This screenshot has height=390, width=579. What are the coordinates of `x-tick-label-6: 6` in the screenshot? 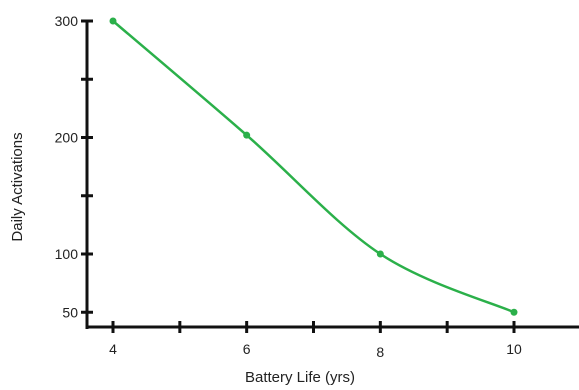 It's located at (247, 349).